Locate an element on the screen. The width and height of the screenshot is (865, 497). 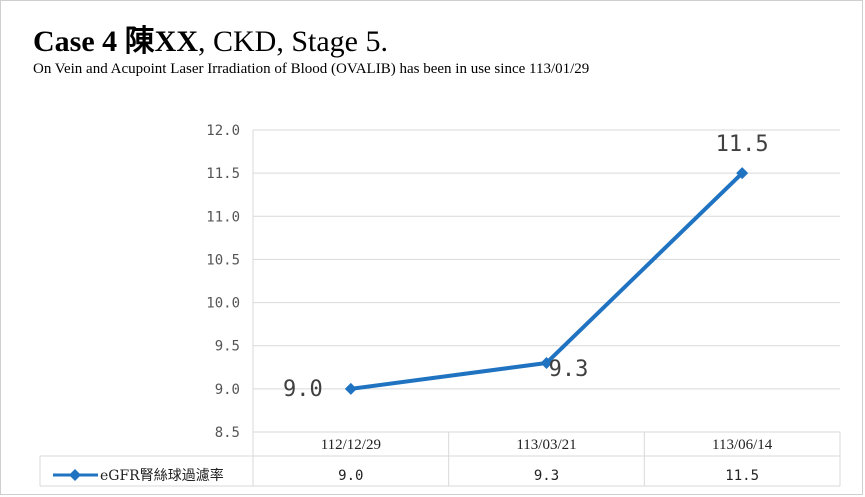
legend-diamond-marker is located at coordinates (75, 475).